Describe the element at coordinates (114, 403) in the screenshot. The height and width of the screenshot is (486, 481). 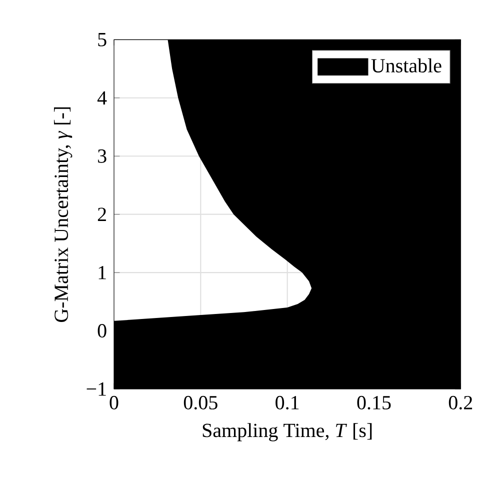
I see `x-tick-label: 0` at that location.